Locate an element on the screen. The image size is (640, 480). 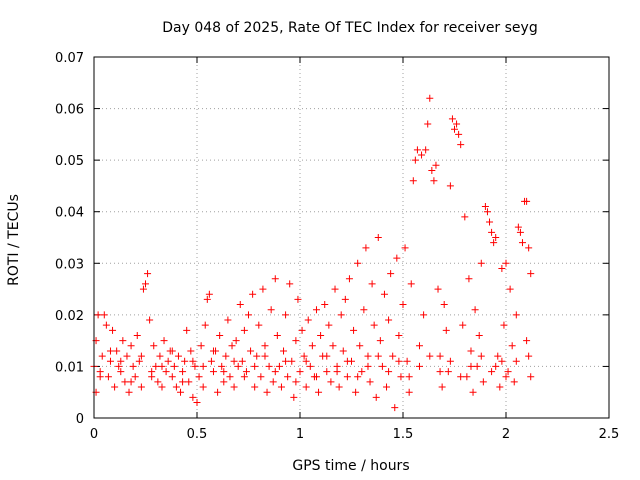
x-tick-label: 2 is located at coordinates (506, 434).